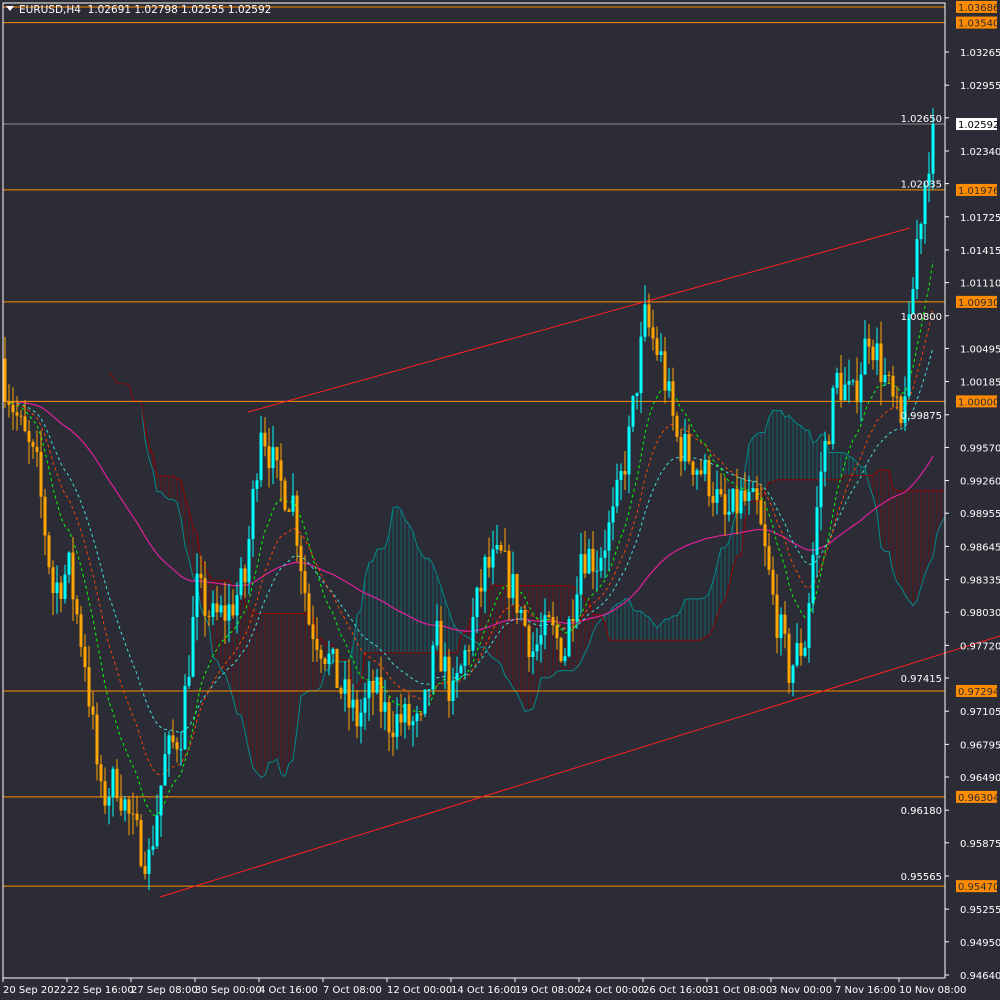 Image resolution: width=1000 pixels, height=1000 pixels. I want to click on ohlc-readout: 1.02691 1.02798 1.02555 1.02592, so click(179, 10).